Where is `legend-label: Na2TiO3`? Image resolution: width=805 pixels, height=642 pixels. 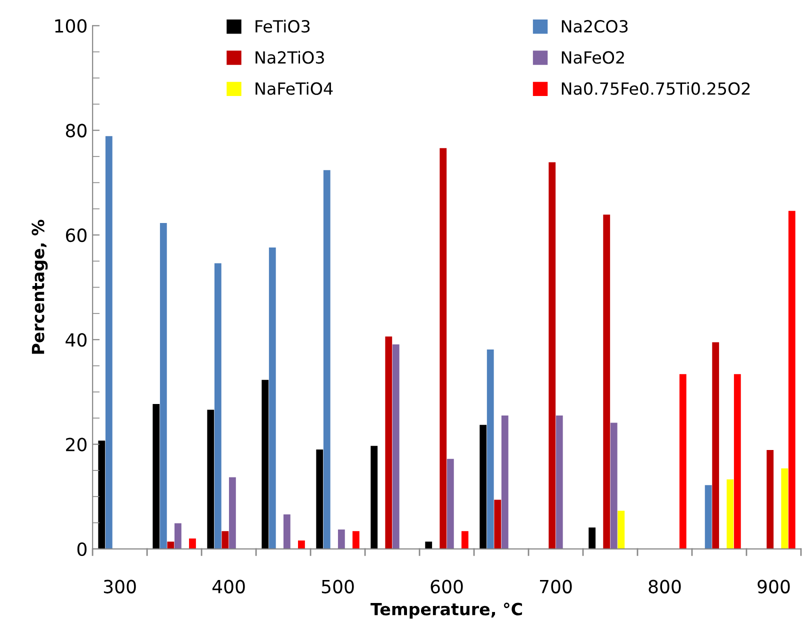 legend-label: Na2TiO3 is located at coordinates (290, 57).